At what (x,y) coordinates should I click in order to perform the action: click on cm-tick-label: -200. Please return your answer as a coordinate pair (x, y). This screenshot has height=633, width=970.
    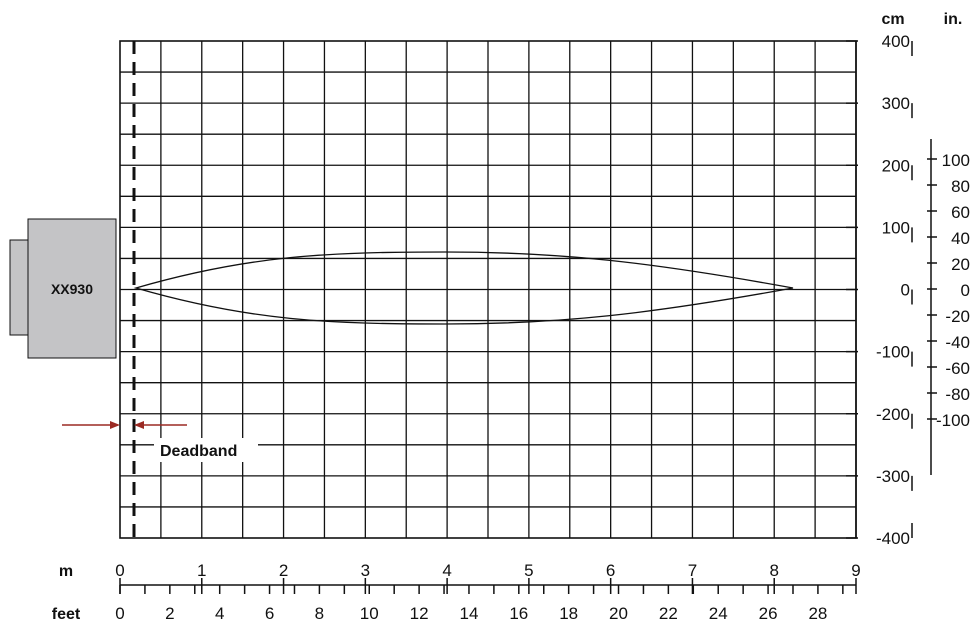
    Looking at the image, I should click on (893, 414).